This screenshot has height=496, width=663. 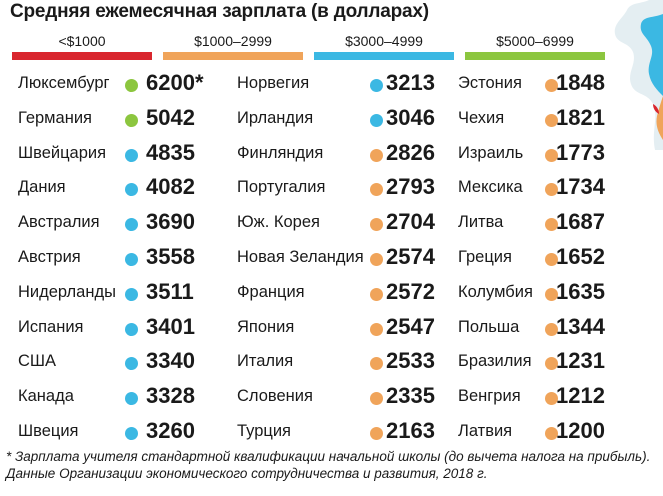 I want to click on country-name: Германия, so click(x=55, y=117).